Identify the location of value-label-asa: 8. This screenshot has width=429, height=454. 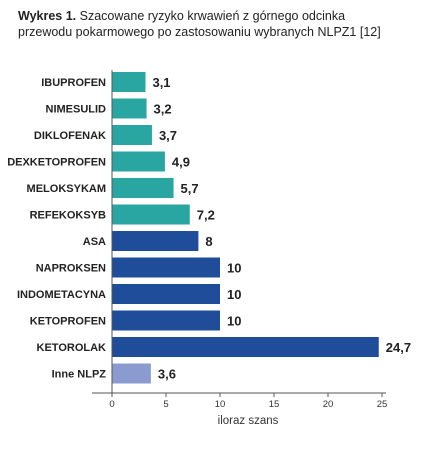
(208, 241).